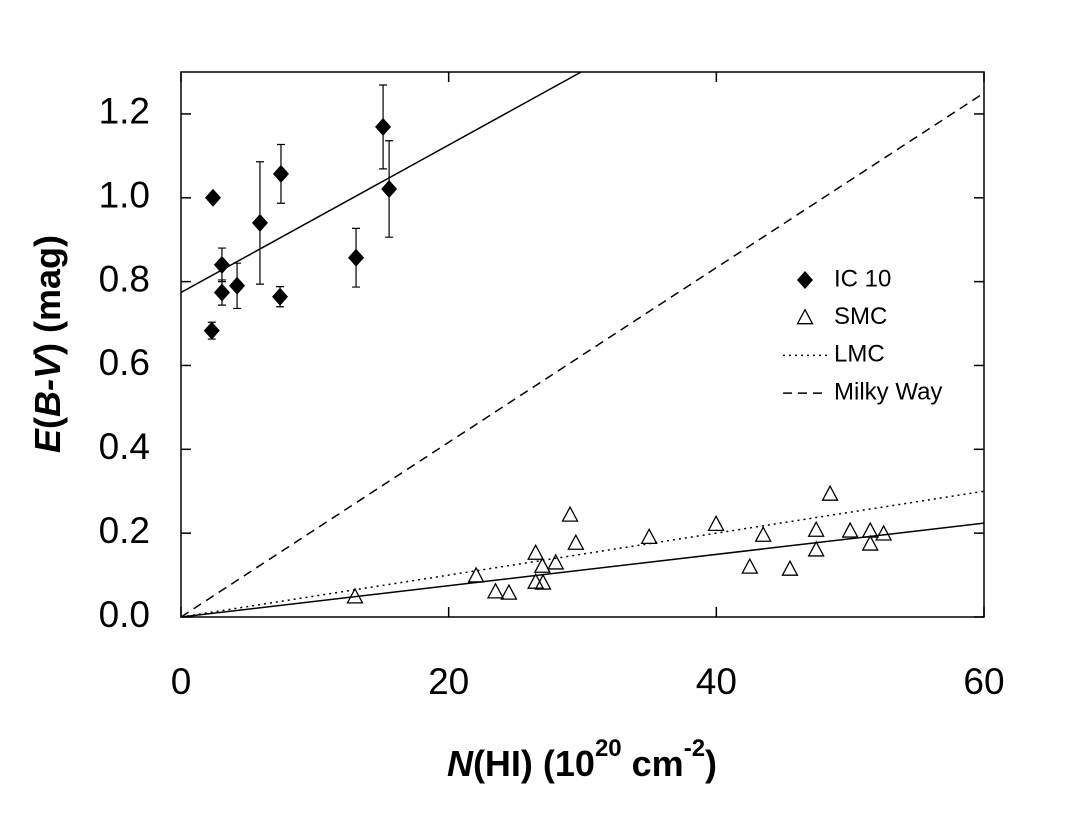  I want to click on legend-label: Milky Way, so click(888, 391).